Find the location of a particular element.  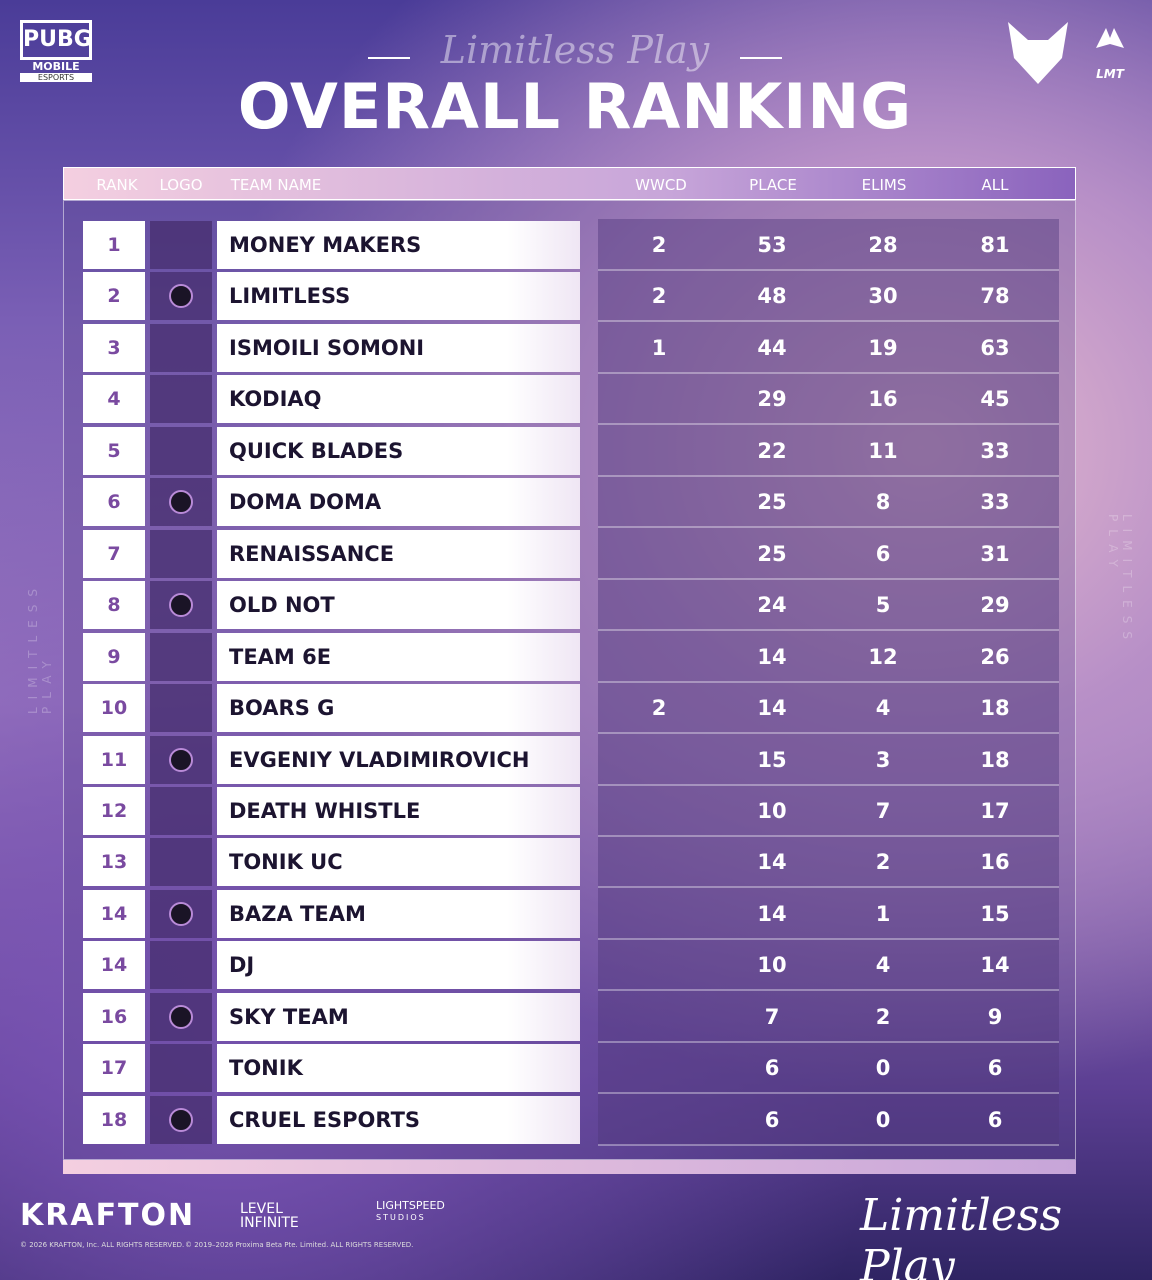

stat-value: 48 is located at coordinates (772, 296).